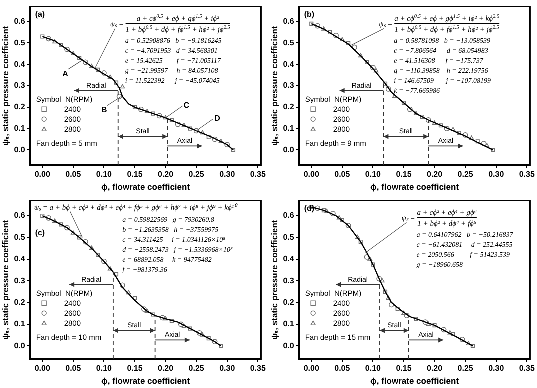 The width and height of the screenshot is (537, 388). Describe the element at coordinates (228, 369) in the screenshot. I see `x-tick-label: 0.30` at that location.